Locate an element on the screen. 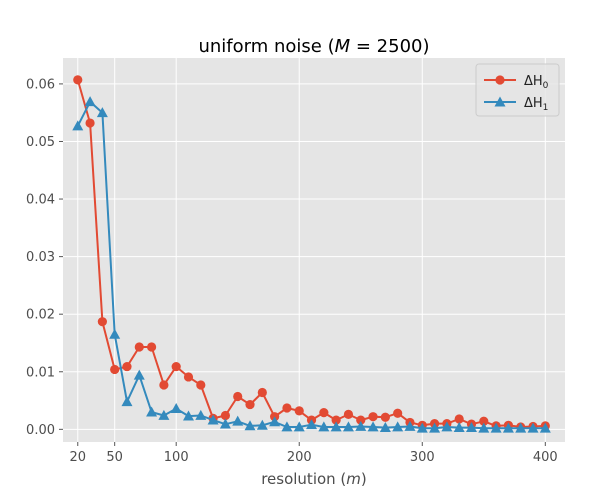 This screenshot has height=494, width=598. x-tick-label: 400 is located at coordinates (545, 457).